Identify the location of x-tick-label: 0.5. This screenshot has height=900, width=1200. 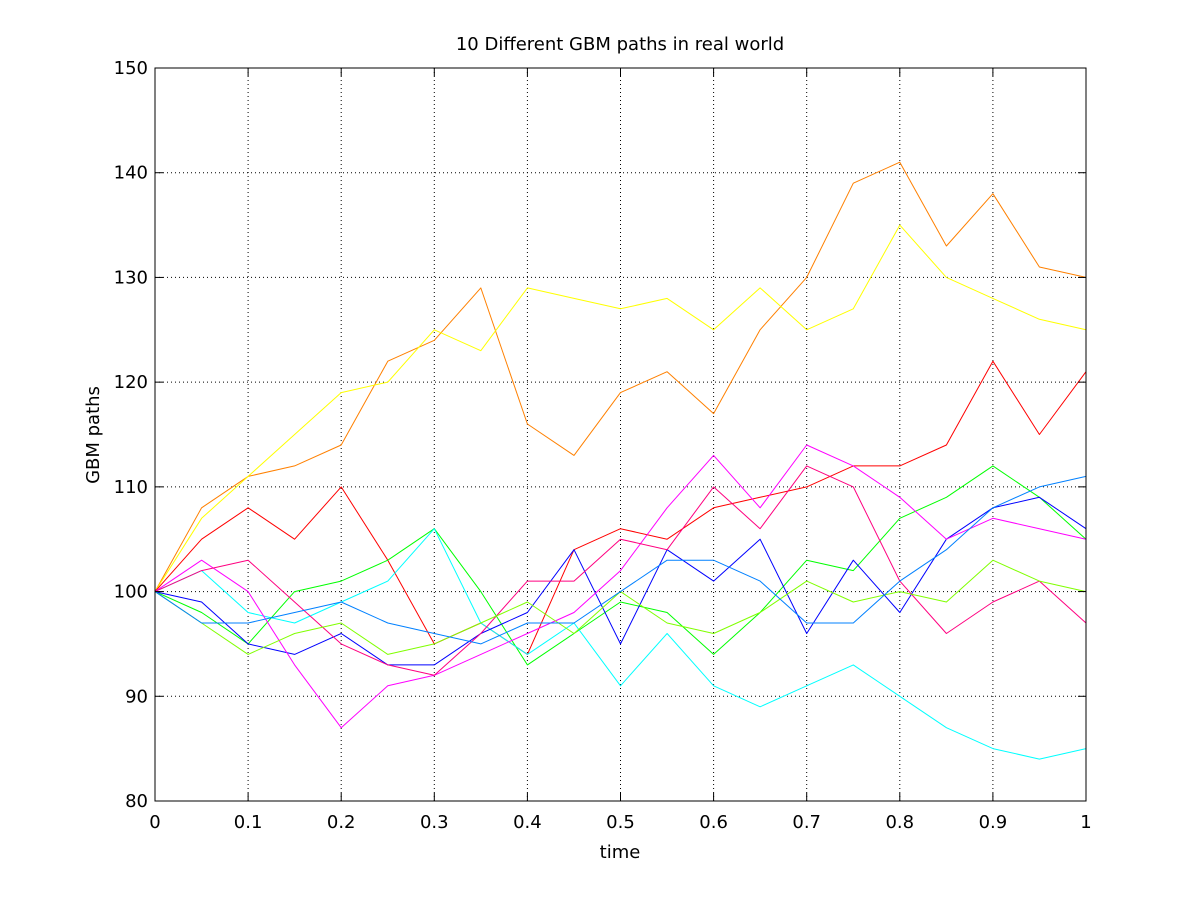
(620, 822).